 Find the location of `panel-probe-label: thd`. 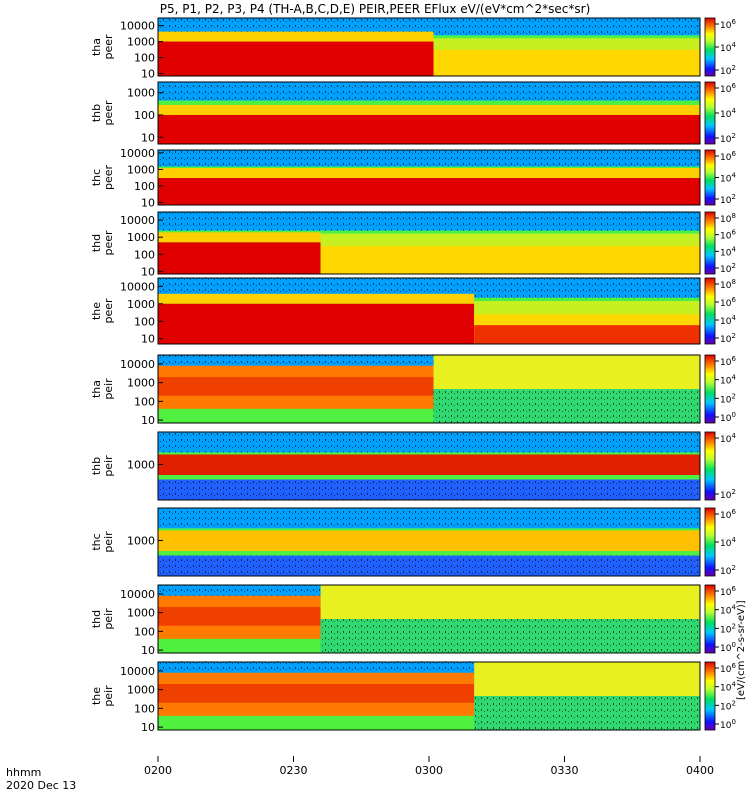

panel-probe-label: thd is located at coordinates (96, 619).